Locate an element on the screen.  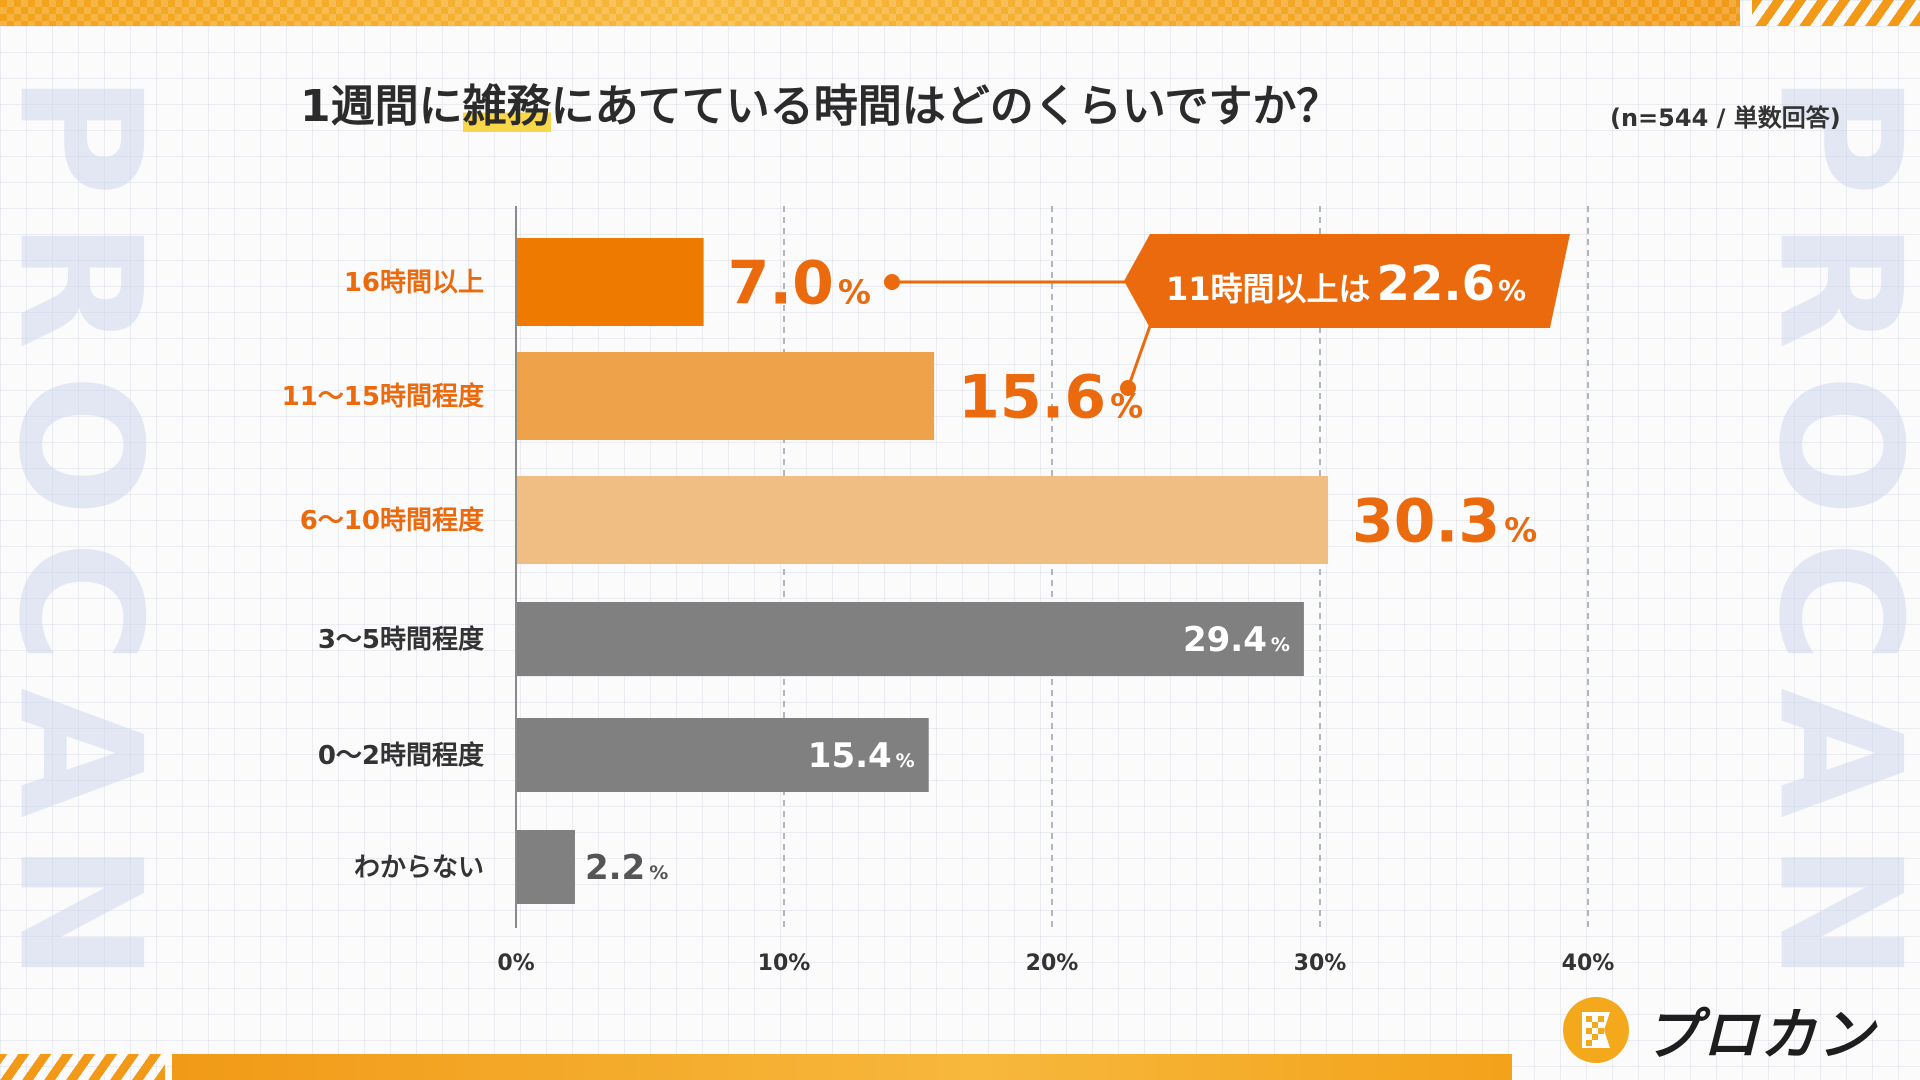
value-number: 30.3 is located at coordinates (1426, 522).